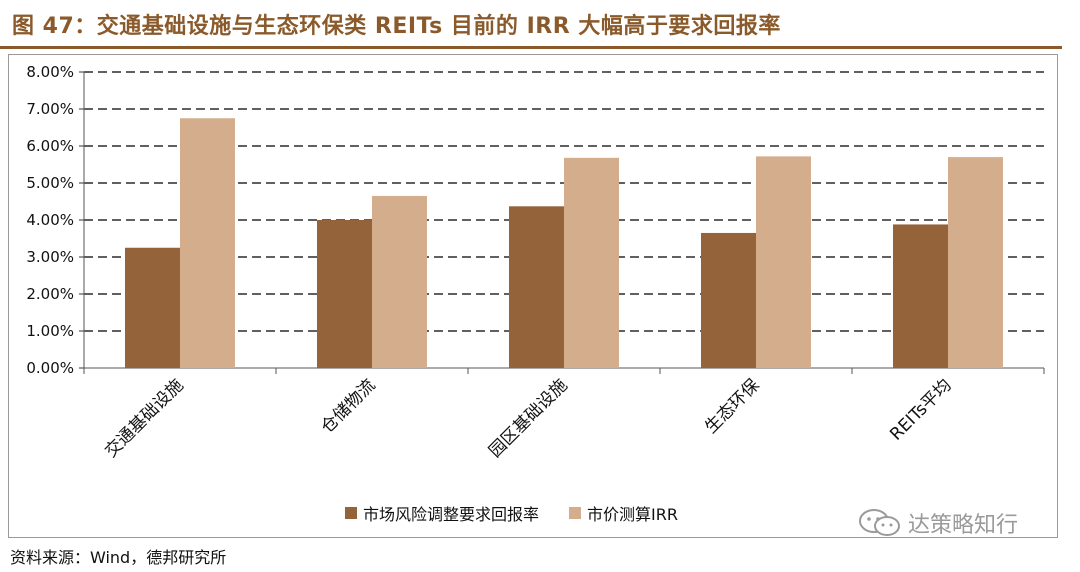 The image size is (1080, 572). Describe the element at coordinates (50, 183) in the screenshot. I see `y-tick-label: 5.00%` at that location.